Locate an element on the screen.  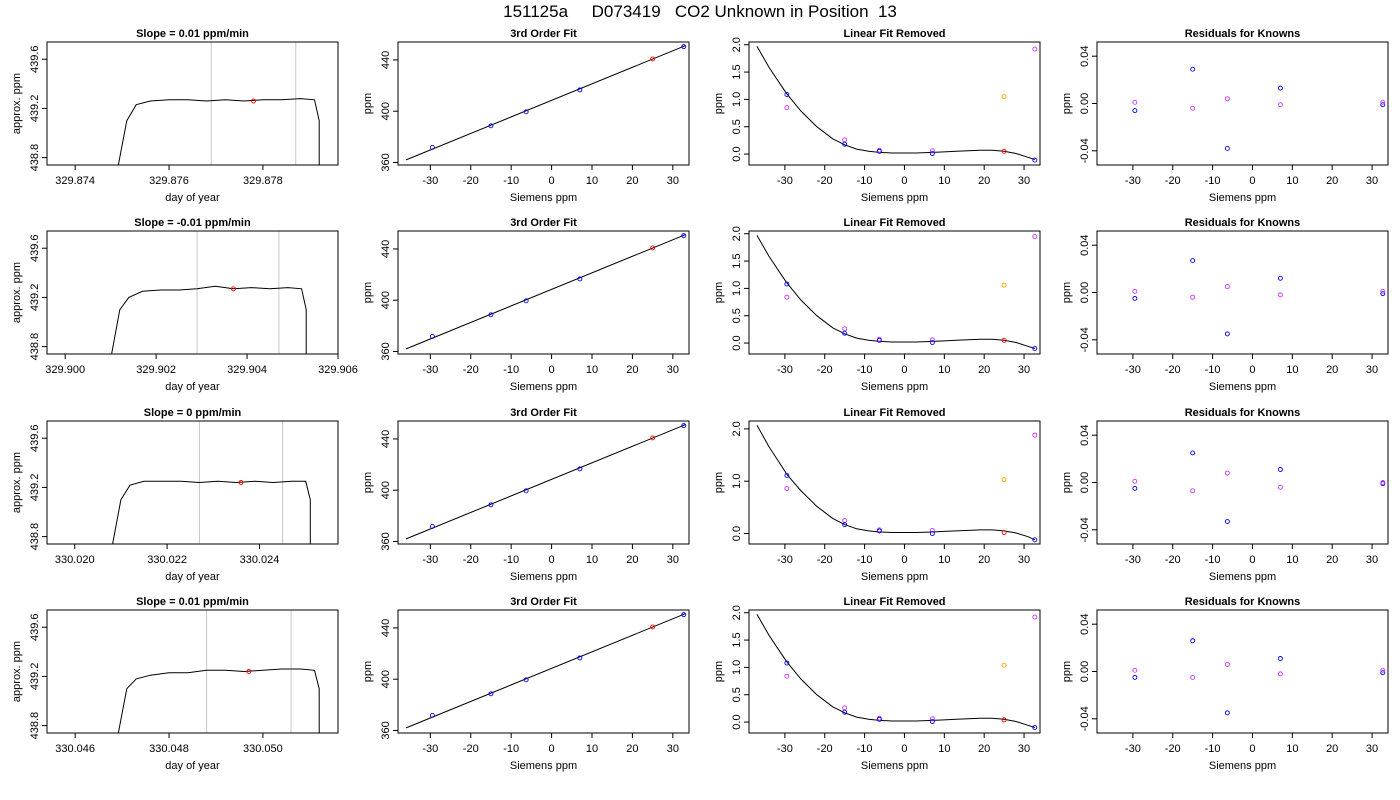
y-tick-label: 440 is located at coordinates (386, 628).